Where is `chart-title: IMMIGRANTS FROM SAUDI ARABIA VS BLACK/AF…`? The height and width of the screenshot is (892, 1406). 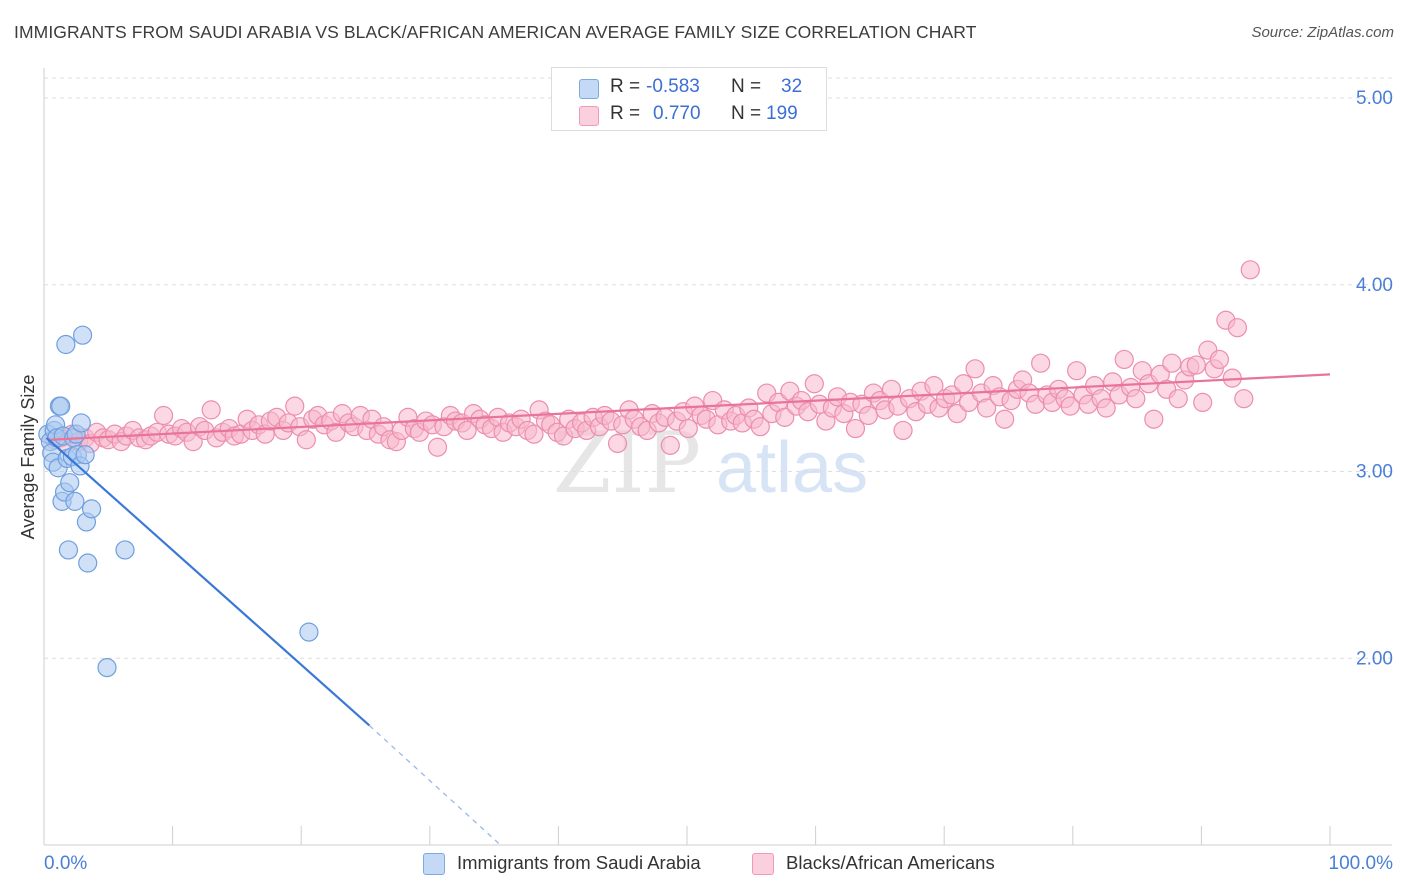
chart-title: IMMIGRANTS FROM SAUDI ARABIA VS BLACK/AF… is located at coordinates (495, 32).